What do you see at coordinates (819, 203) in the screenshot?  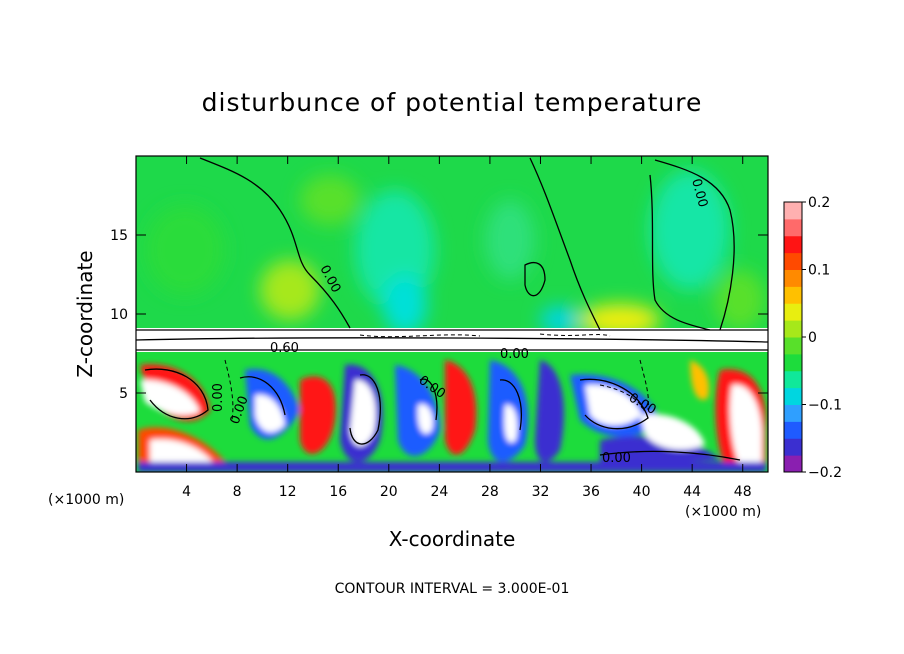 I see `colorbar-tick-label: 0.2` at bounding box center [819, 203].